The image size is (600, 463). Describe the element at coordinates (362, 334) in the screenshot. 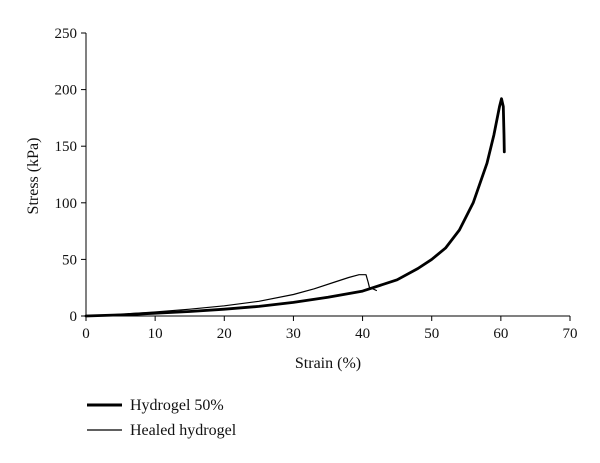

I see `x-tick-label: 40` at that location.